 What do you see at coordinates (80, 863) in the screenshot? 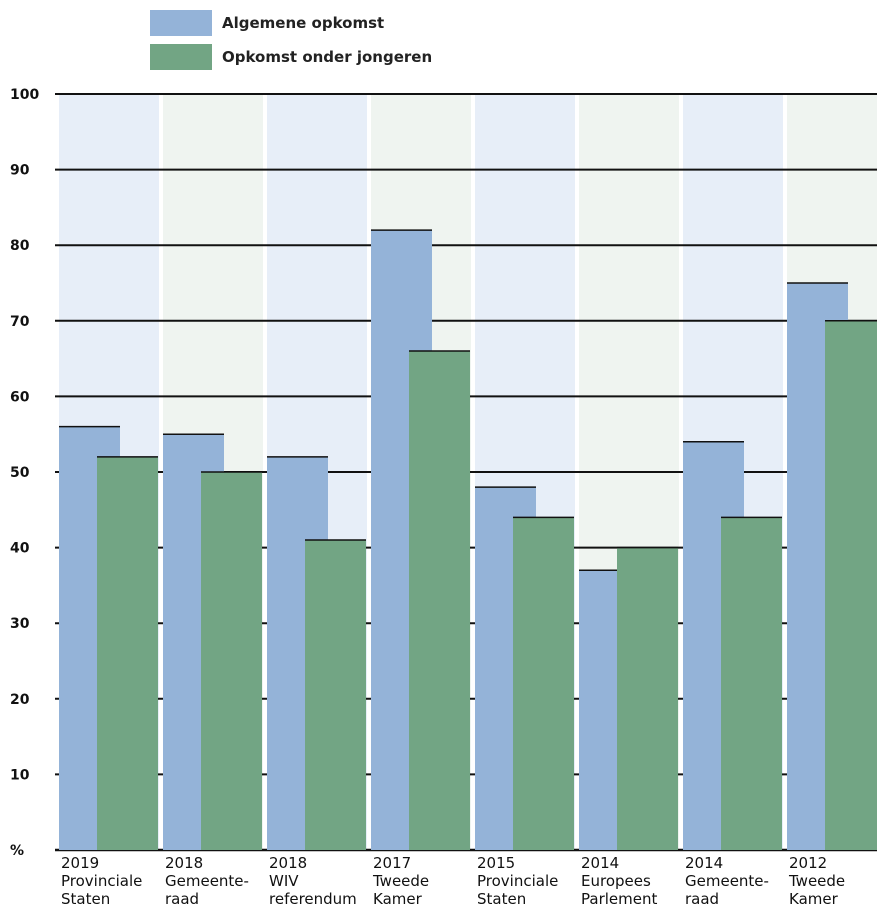
I see `category-label: 2019` at bounding box center [80, 863].